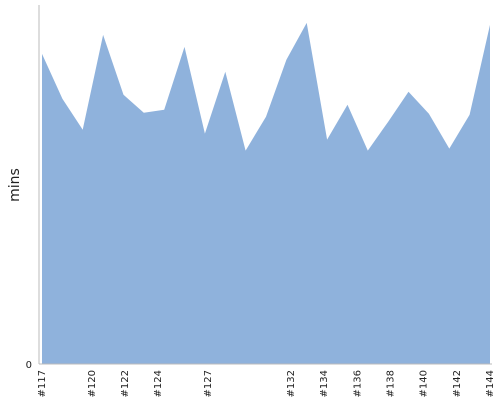 This screenshot has height=400, width=500. I want to click on x-tick-label: #117, so click(42, 383).